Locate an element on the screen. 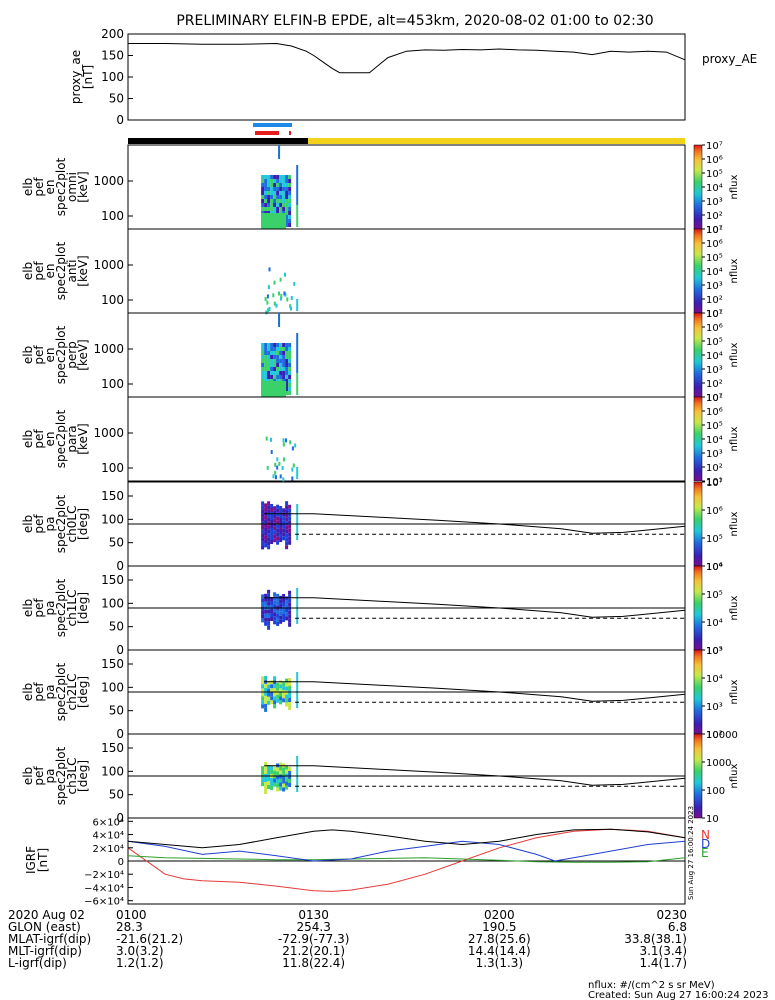 Image resolution: width=775 pixels, height=1000 pixels. footer-row-value: 11.8(22.4) is located at coordinates (313, 963).